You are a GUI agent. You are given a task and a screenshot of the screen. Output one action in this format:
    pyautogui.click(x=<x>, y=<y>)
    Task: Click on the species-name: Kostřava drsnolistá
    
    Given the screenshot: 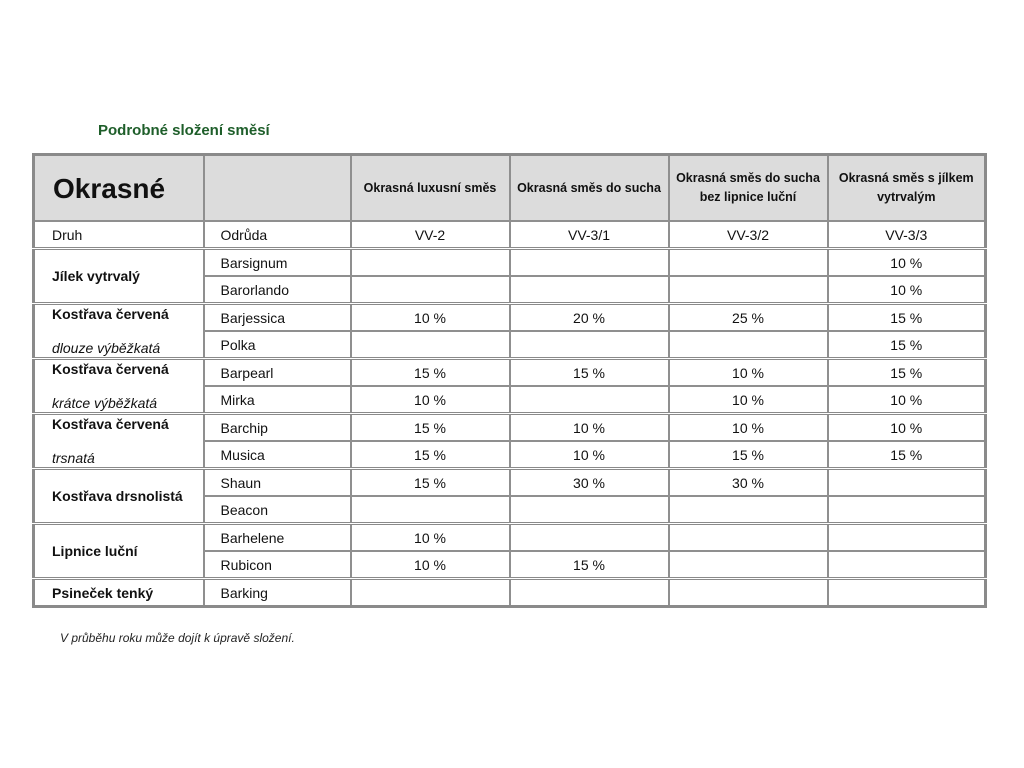 What is the action you would take?
    pyautogui.click(x=117, y=496)
    